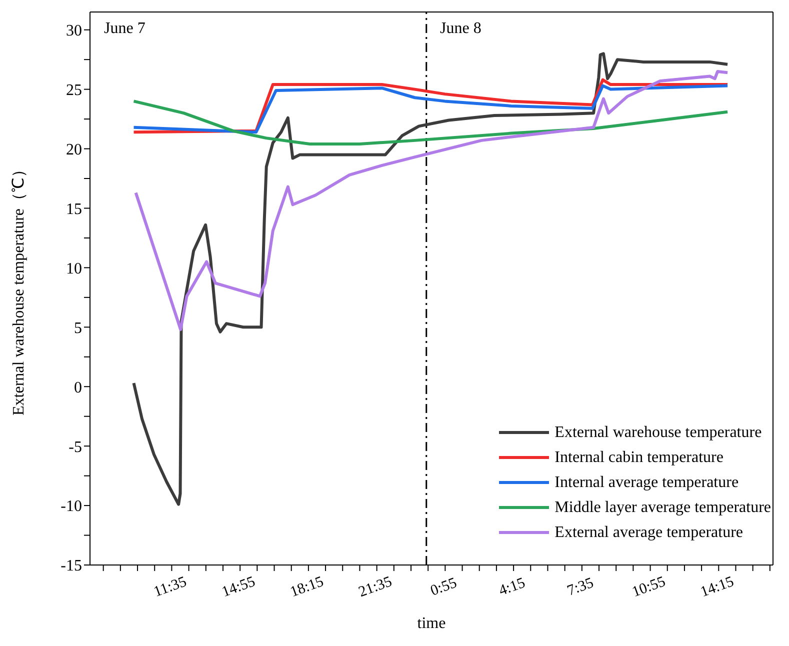 This screenshot has height=646, width=789. Describe the element at coordinates (717, 587) in the screenshot. I see `x-tick-label: 14:15` at that location.